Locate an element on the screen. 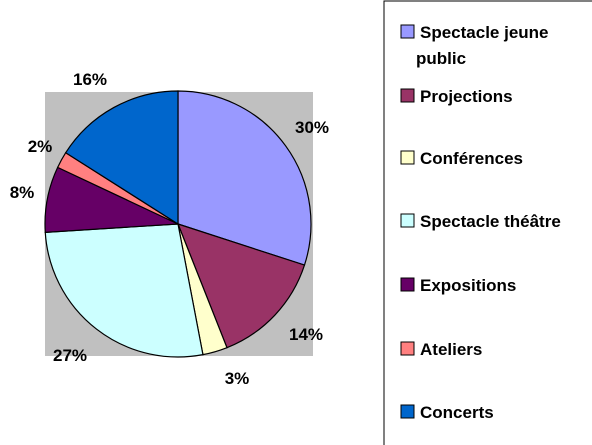  legend-label: Conférences is located at coordinates (471, 158).